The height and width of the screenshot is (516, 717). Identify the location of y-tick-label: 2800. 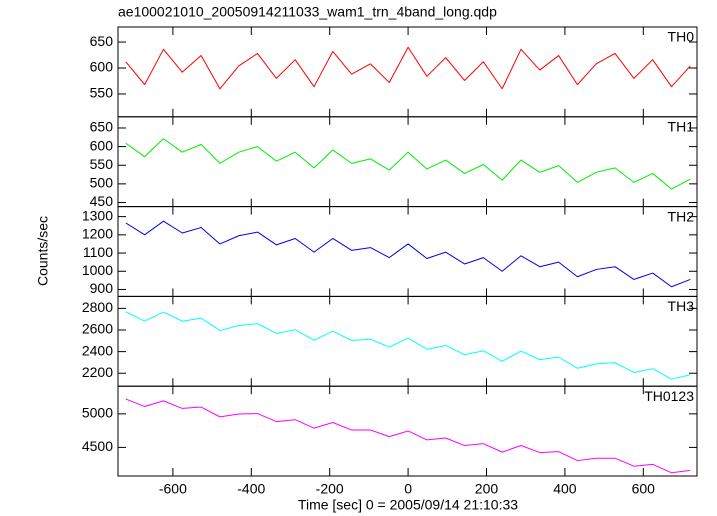
(97, 307).